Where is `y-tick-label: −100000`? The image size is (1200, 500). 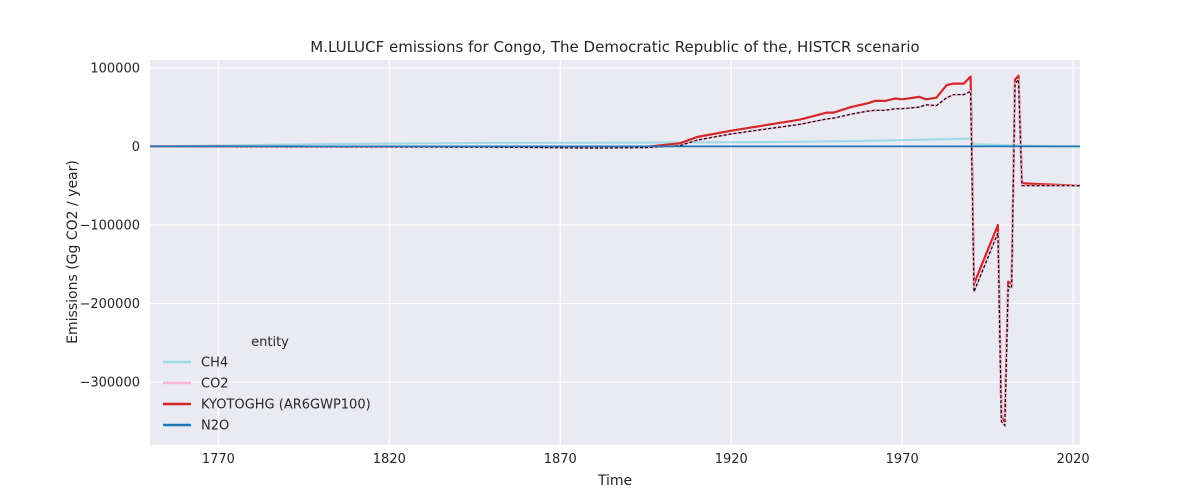 y-tick-label: −100000 is located at coordinates (109, 226).